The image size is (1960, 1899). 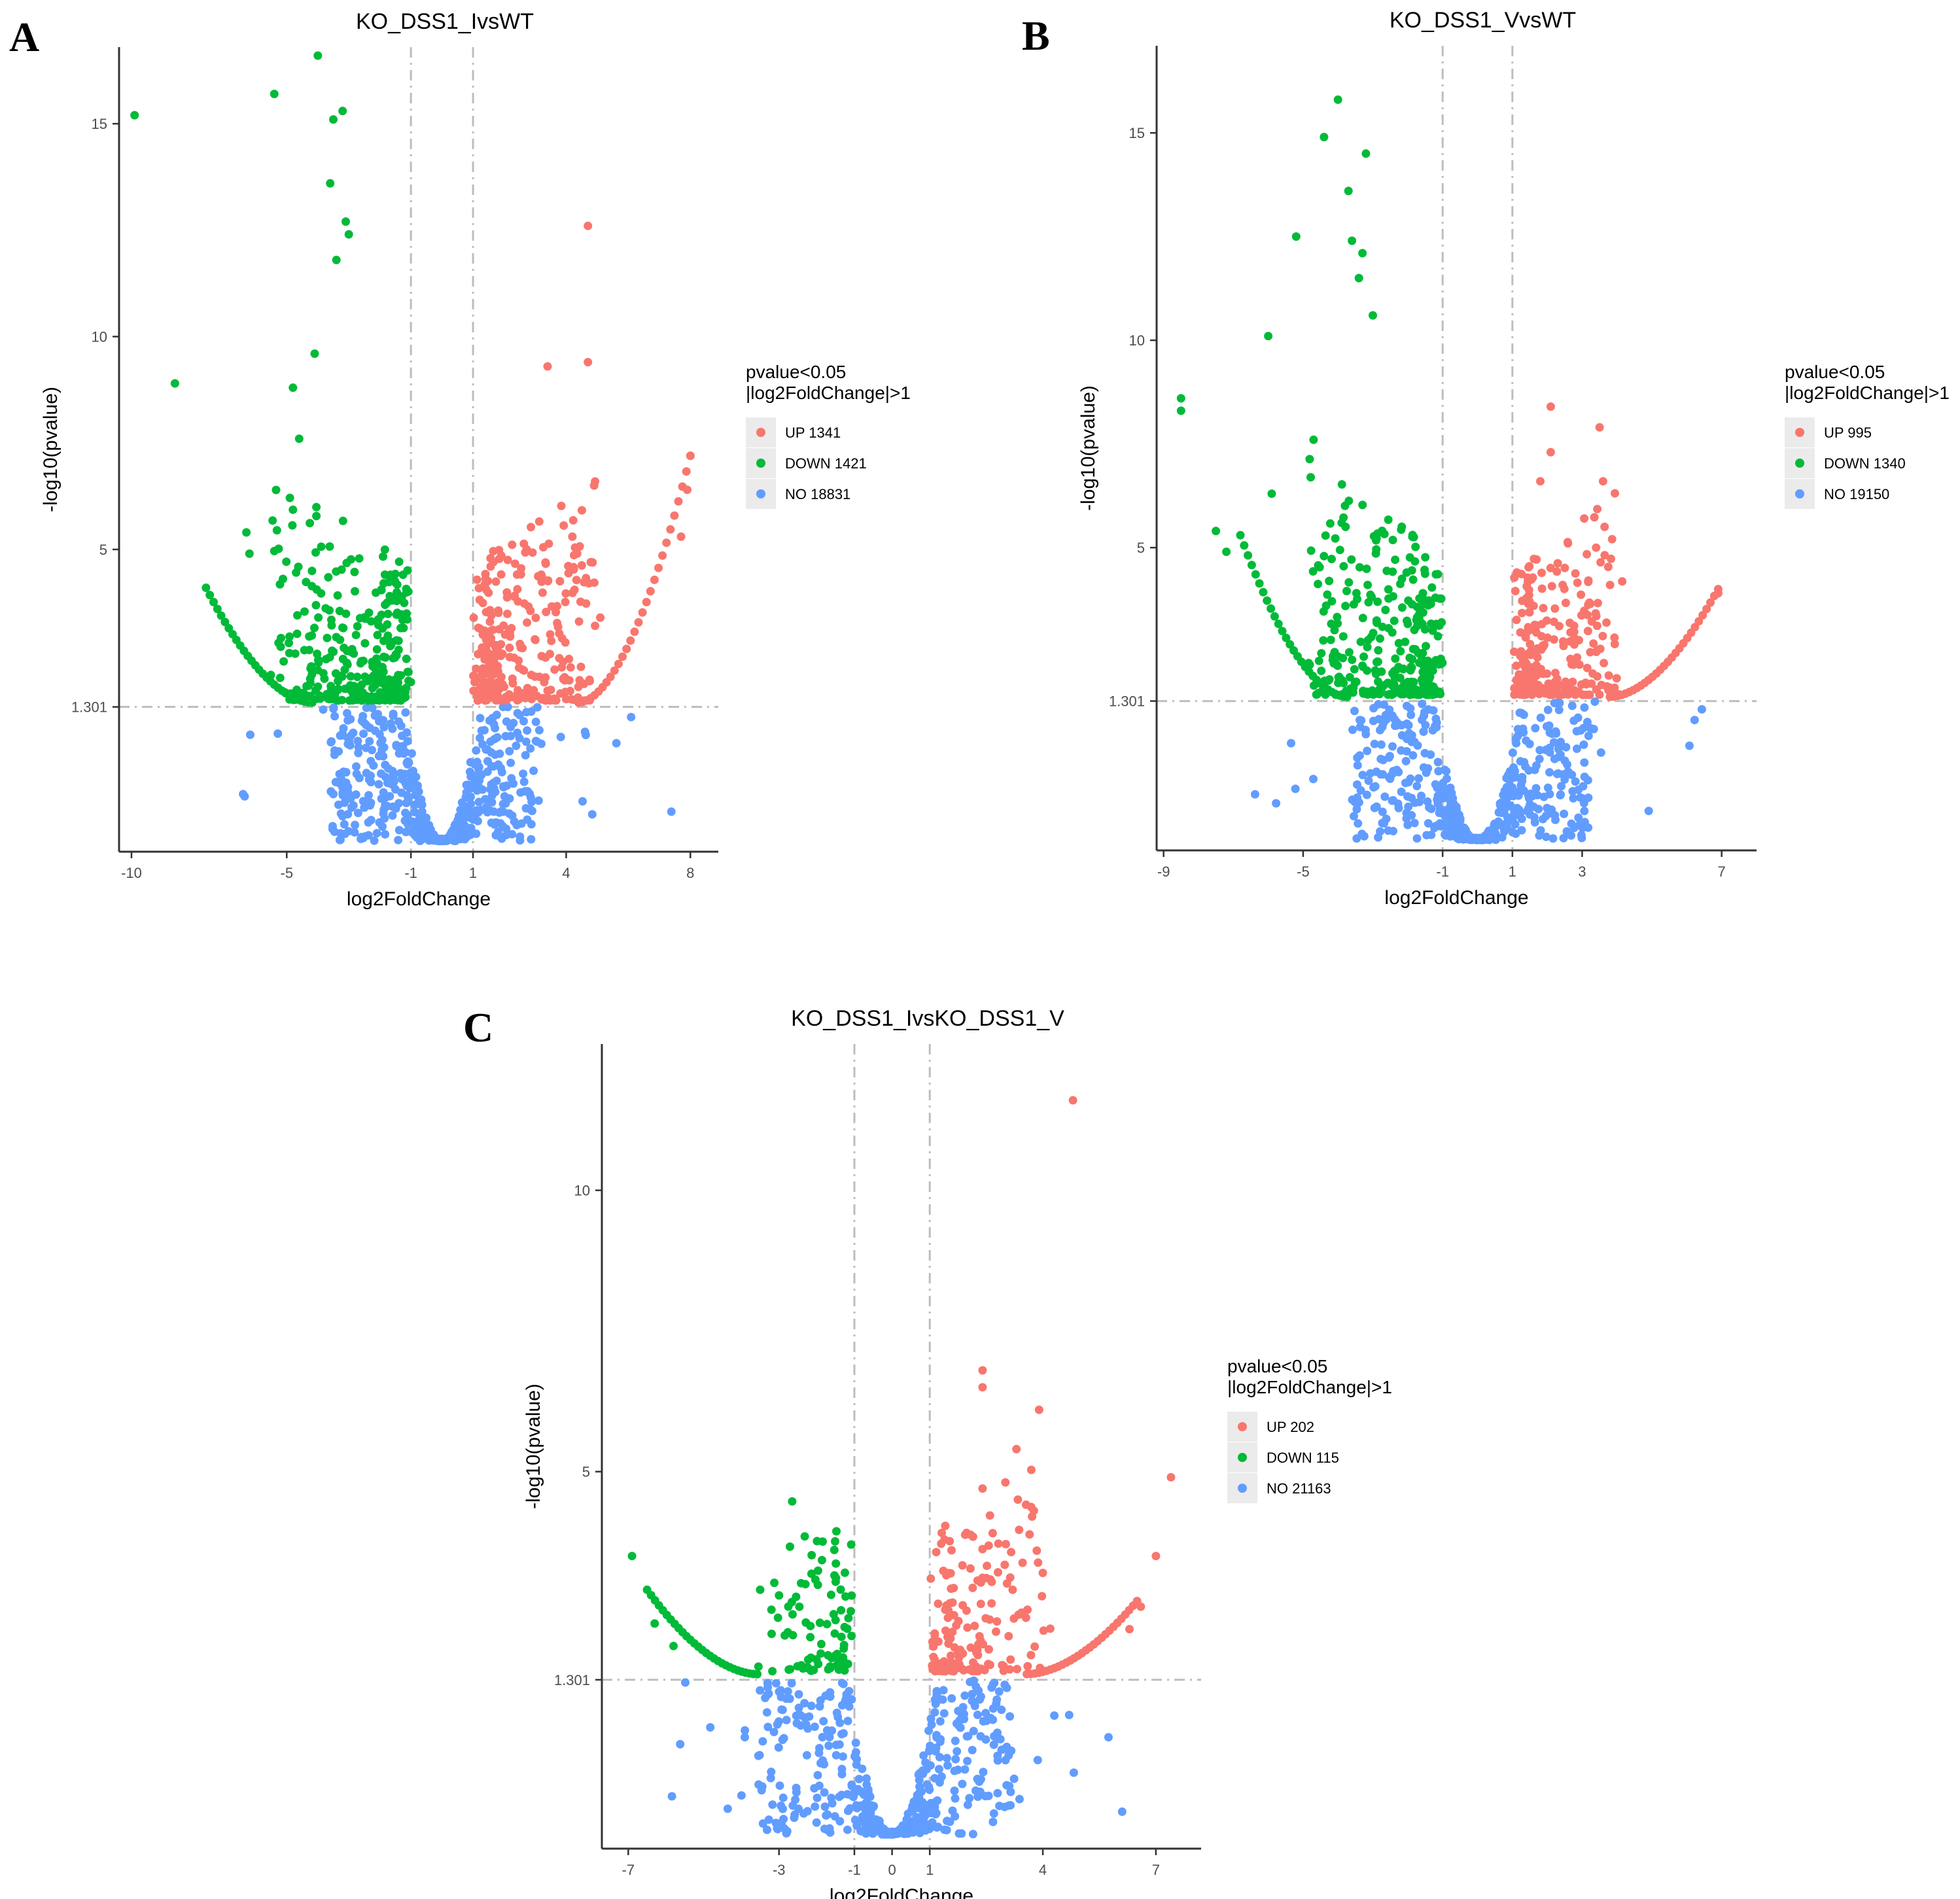 What do you see at coordinates (1456, 898) in the screenshot?
I see `x-axis-title: log2FoldChange` at bounding box center [1456, 898].